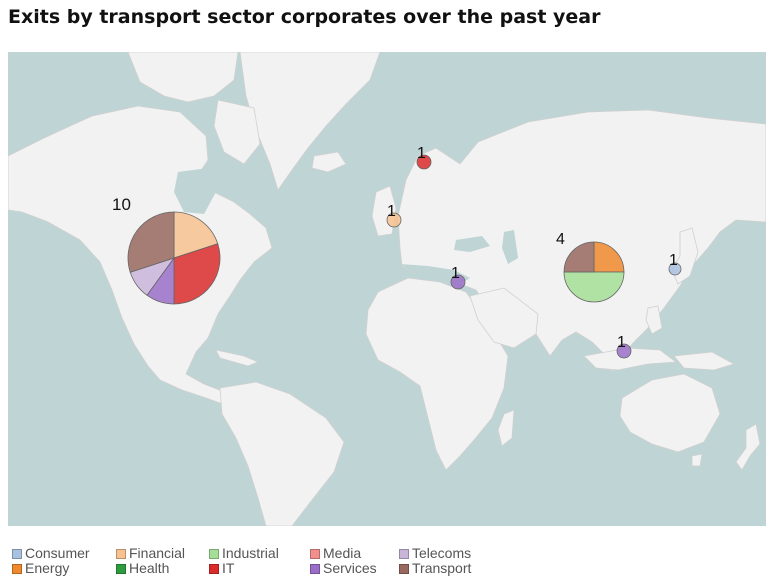  Describe the element at coordinates (748, 447) in the screenshot. I see `landmass-new-zealand` at that location.